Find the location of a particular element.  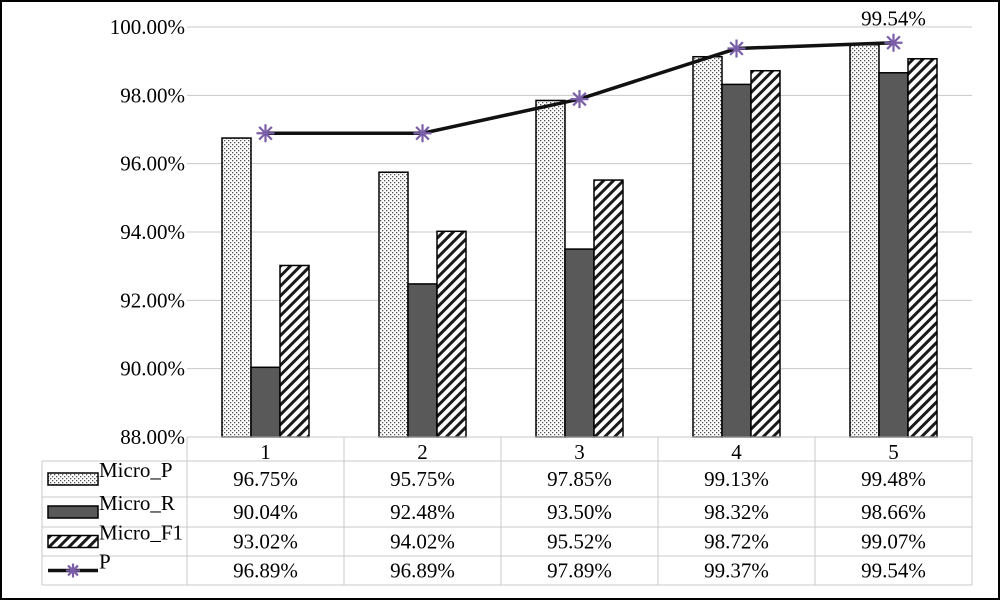

table-cell: 95.75% is located at coordinates (422, 479).